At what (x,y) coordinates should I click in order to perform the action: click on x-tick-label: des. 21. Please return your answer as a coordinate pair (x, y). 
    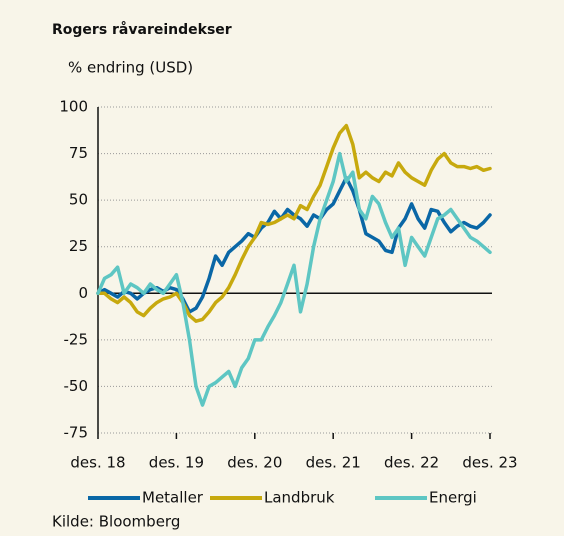
    Looking at the image, I should click on (333, 463).